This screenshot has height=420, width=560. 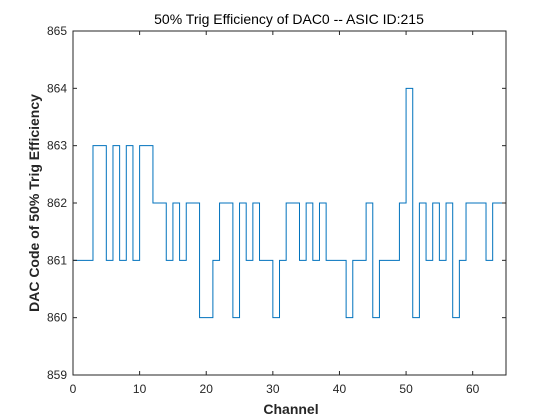 I want to click on x-tick-label: 50, so click(x=406, y=389).